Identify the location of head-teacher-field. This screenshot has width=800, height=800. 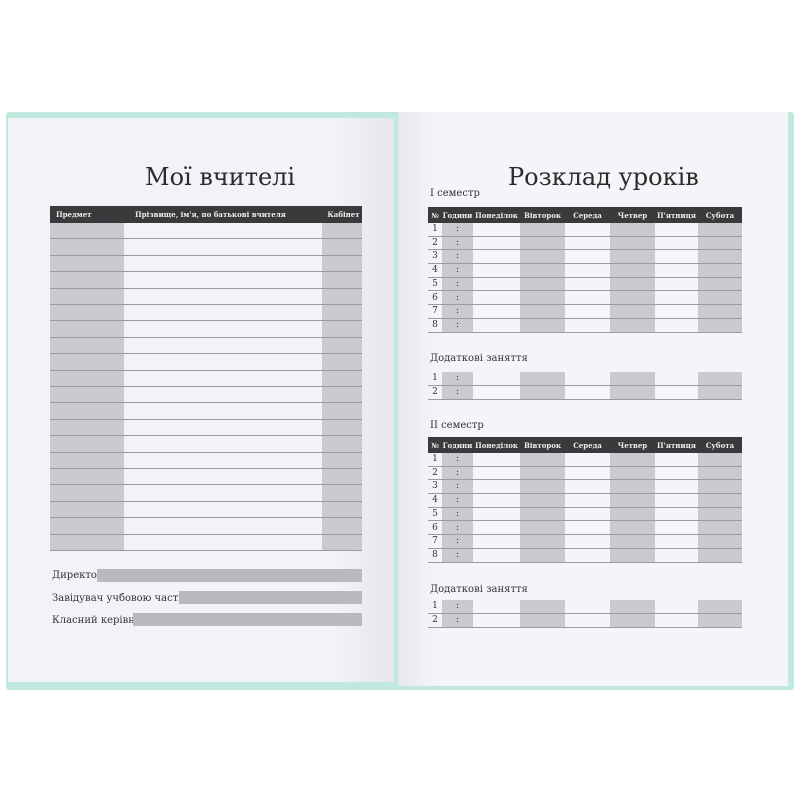
(270, 597).